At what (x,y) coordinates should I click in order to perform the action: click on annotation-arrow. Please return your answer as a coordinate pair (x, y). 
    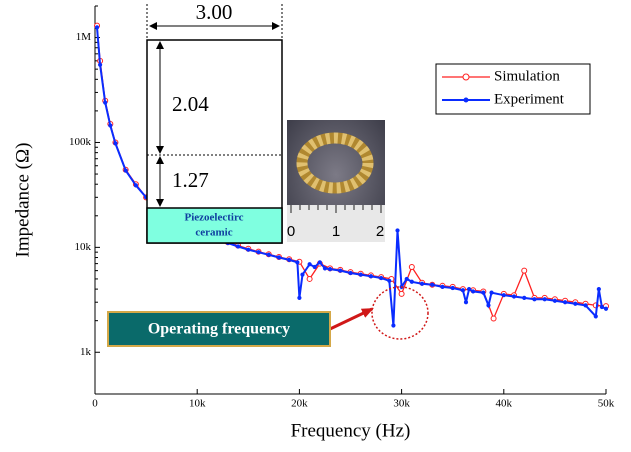
    Looking at the image, I should click on (351, 319).